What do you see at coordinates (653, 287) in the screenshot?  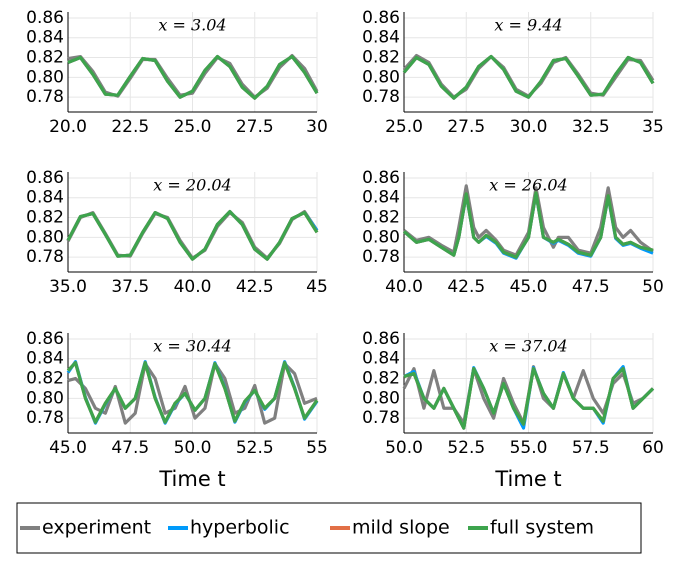 I see `x-tick-label: 50` at bounding box center [653, 287].